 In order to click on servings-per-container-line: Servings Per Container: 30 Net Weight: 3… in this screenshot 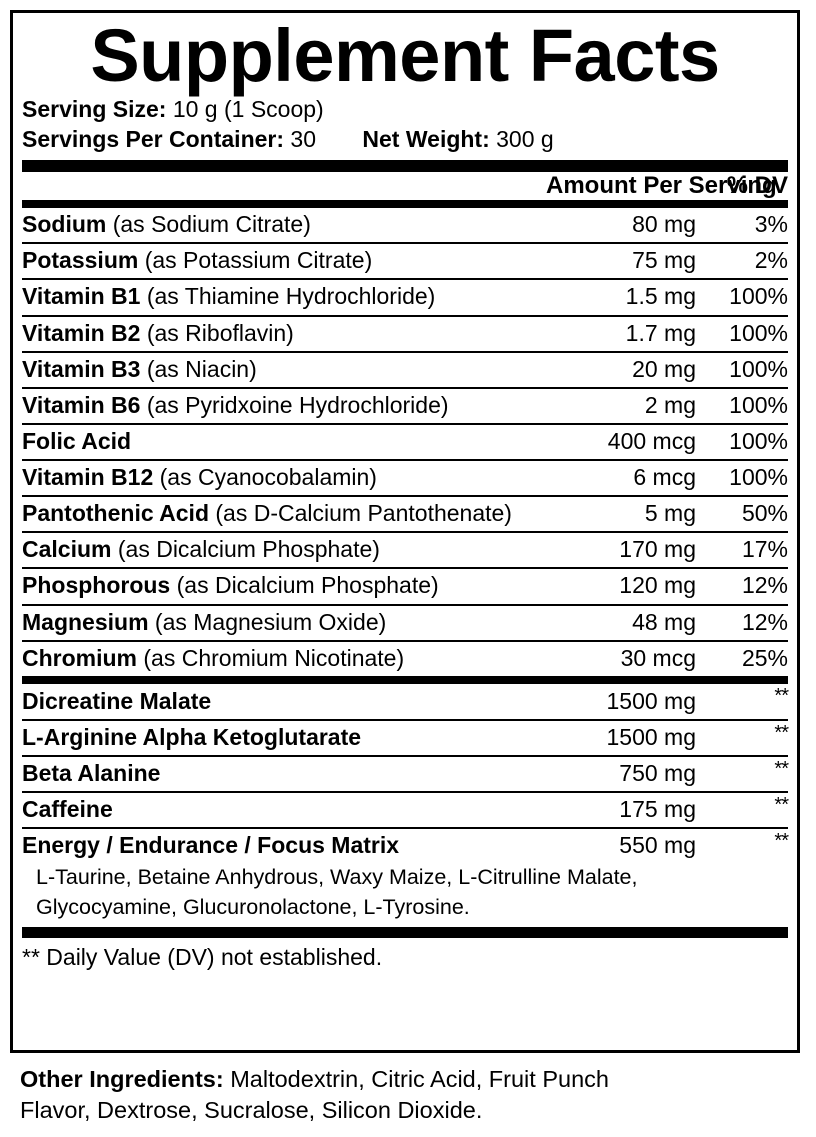, I will do `click(405, 139)`.